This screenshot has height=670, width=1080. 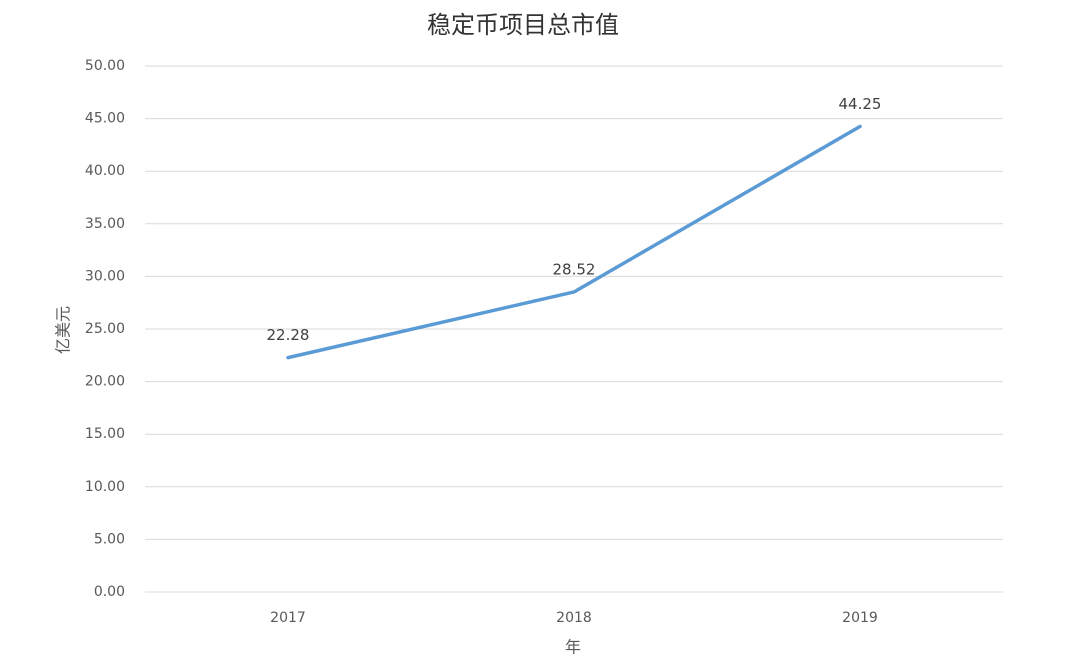 I want to click on x-axis-title: 年, so click(x=573, y=647).